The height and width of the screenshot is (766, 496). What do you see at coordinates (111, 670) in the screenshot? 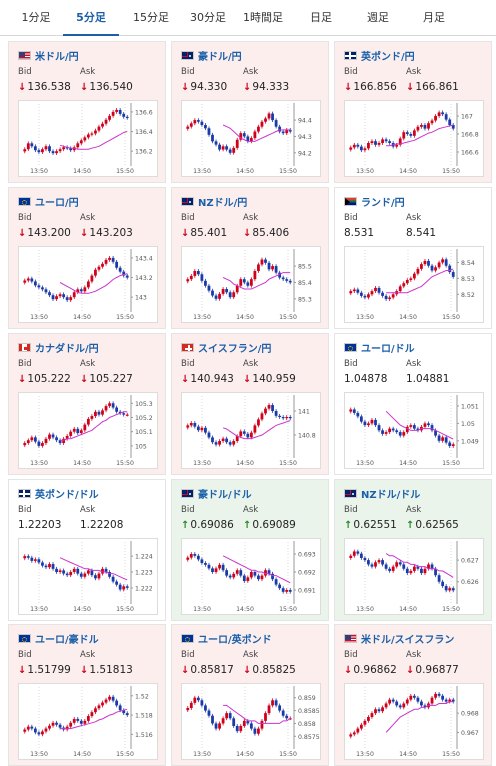
I see `ask-number: 1.51813` at bounding box center [111, 670].